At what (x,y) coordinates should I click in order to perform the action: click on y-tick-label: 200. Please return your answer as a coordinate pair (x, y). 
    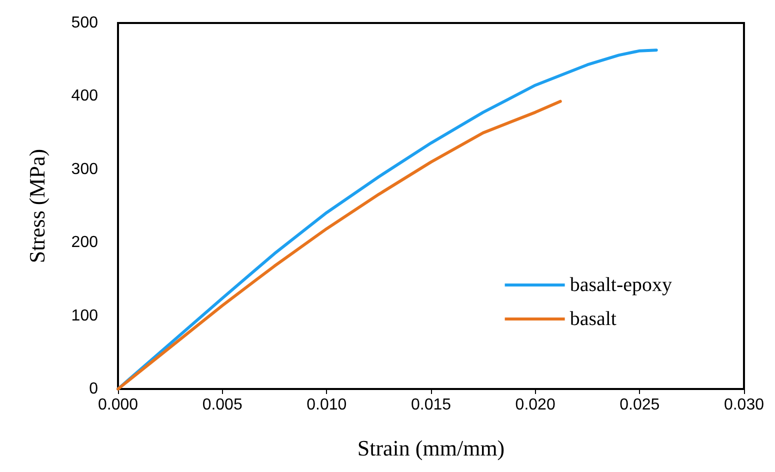
    Looking at the image, I should click on (84, 243).